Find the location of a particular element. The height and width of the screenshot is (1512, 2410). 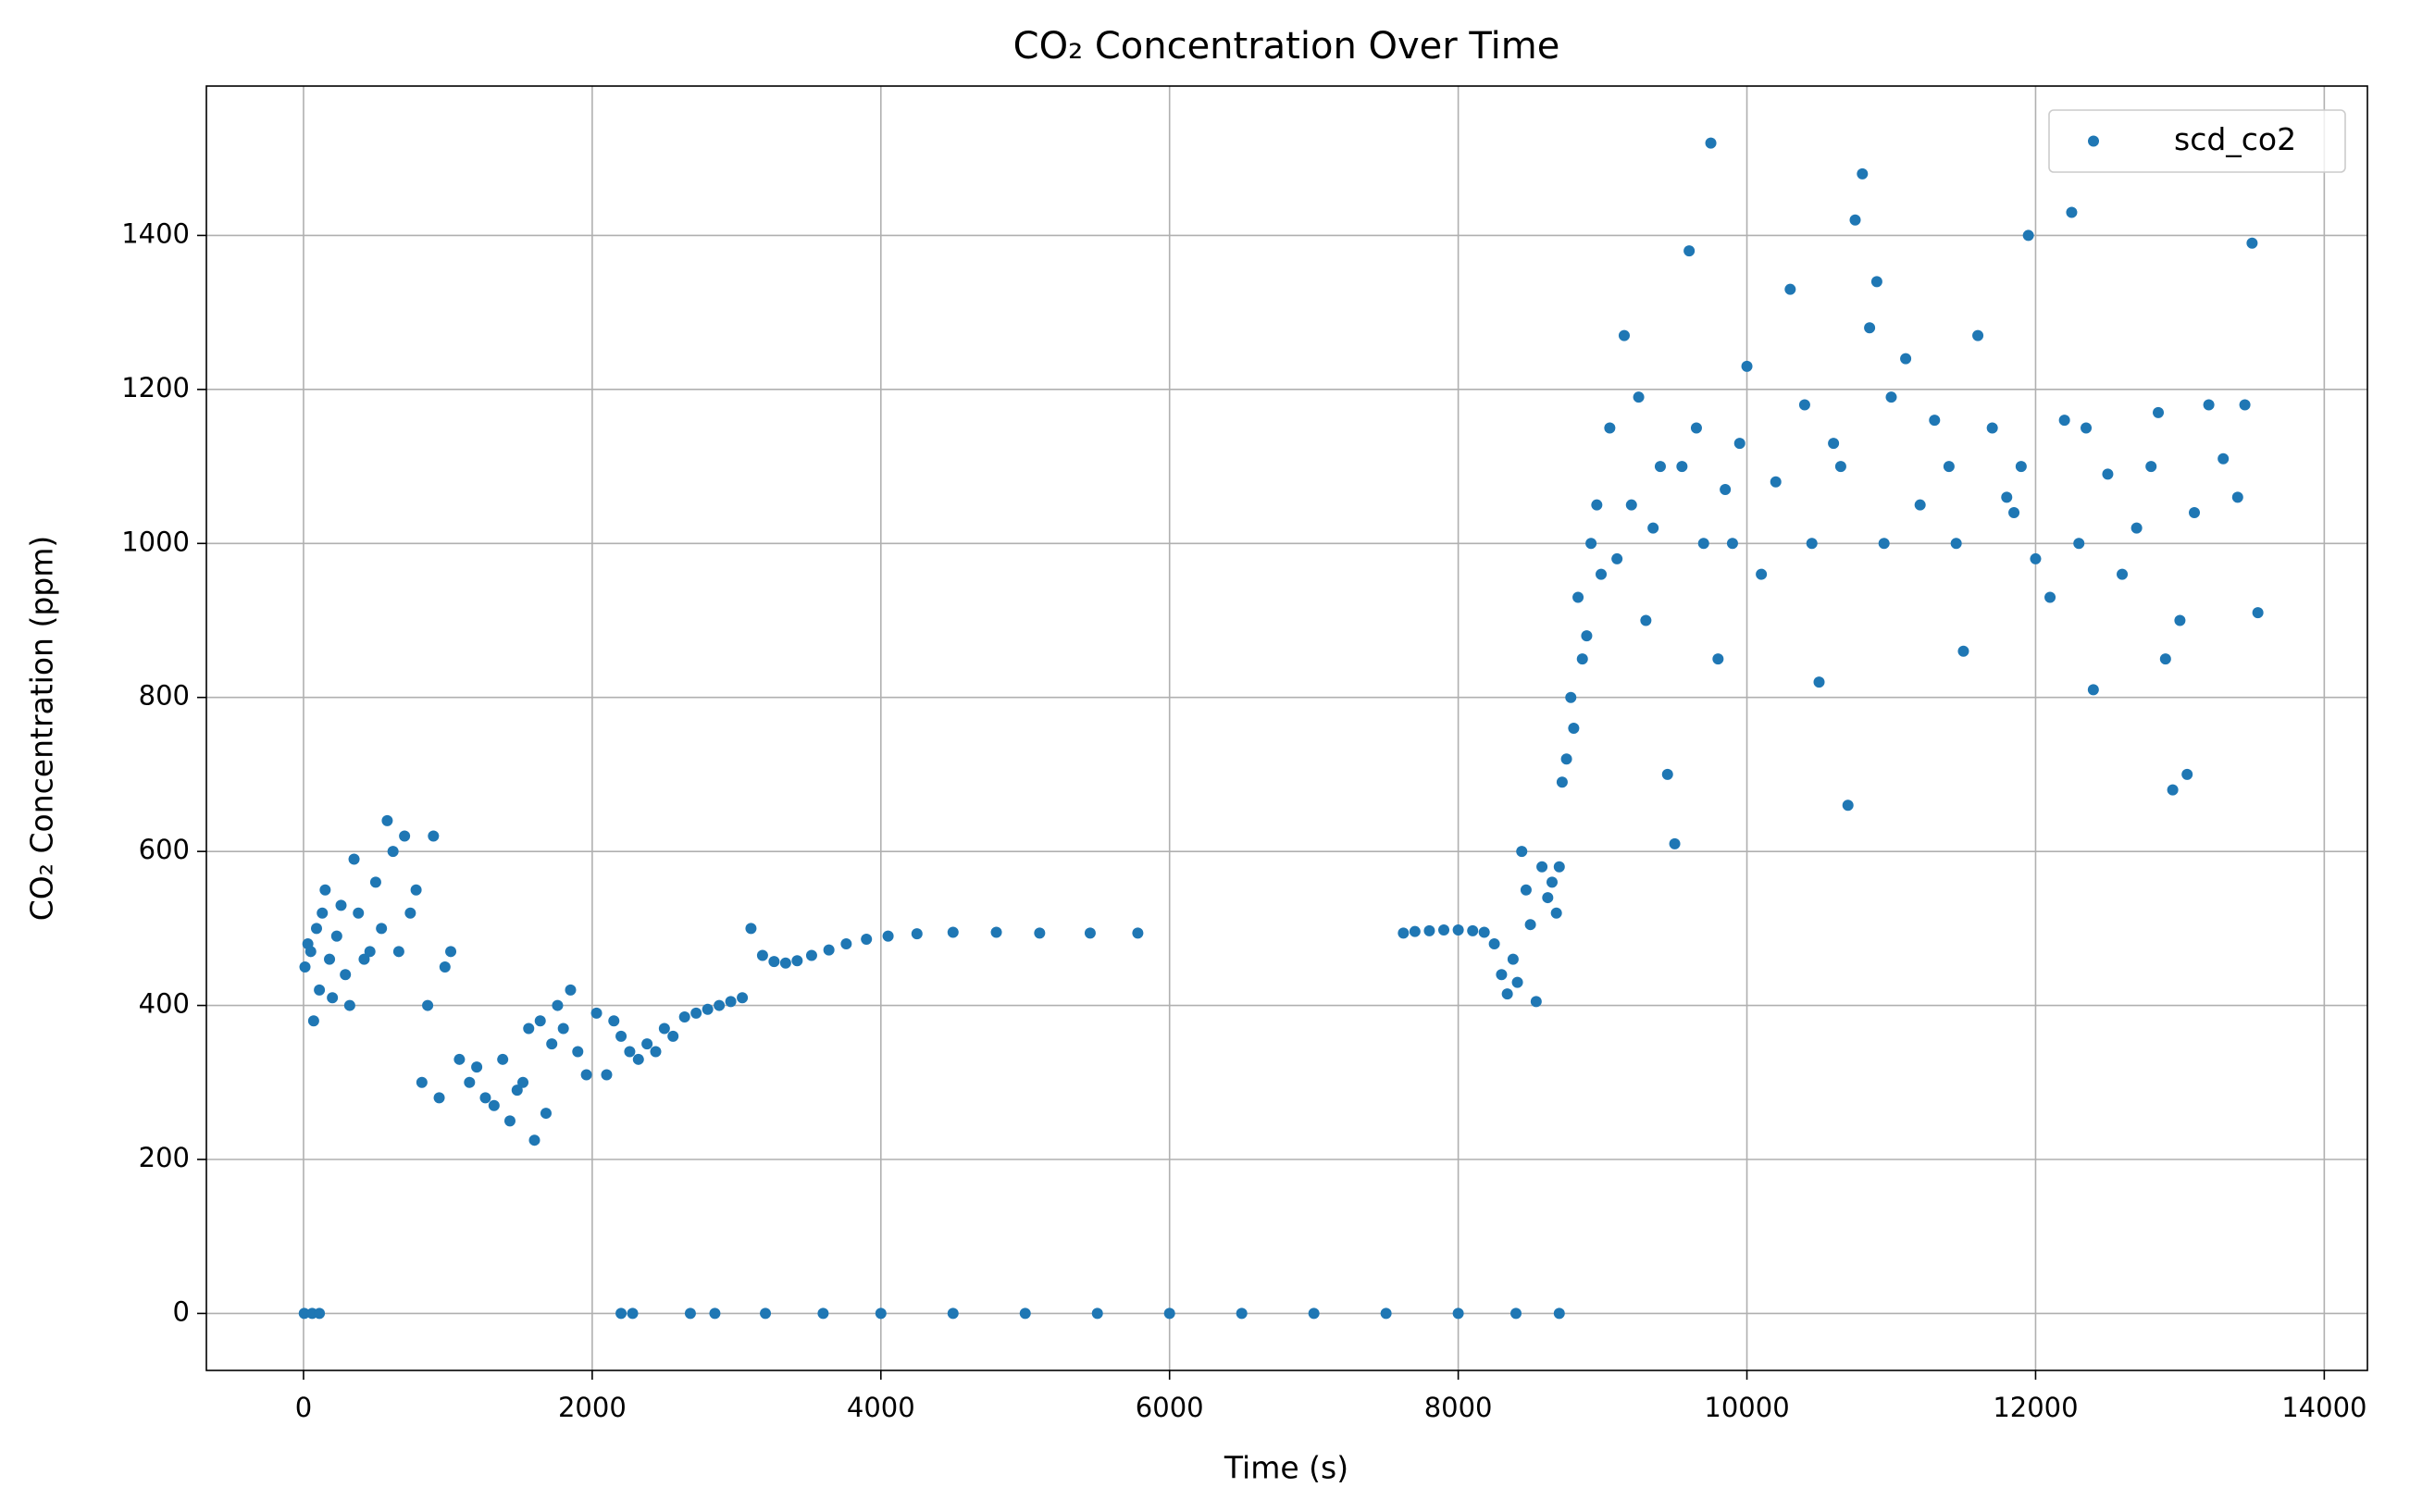

y-tick-label: 200 is located at coordinates (164, 1157).